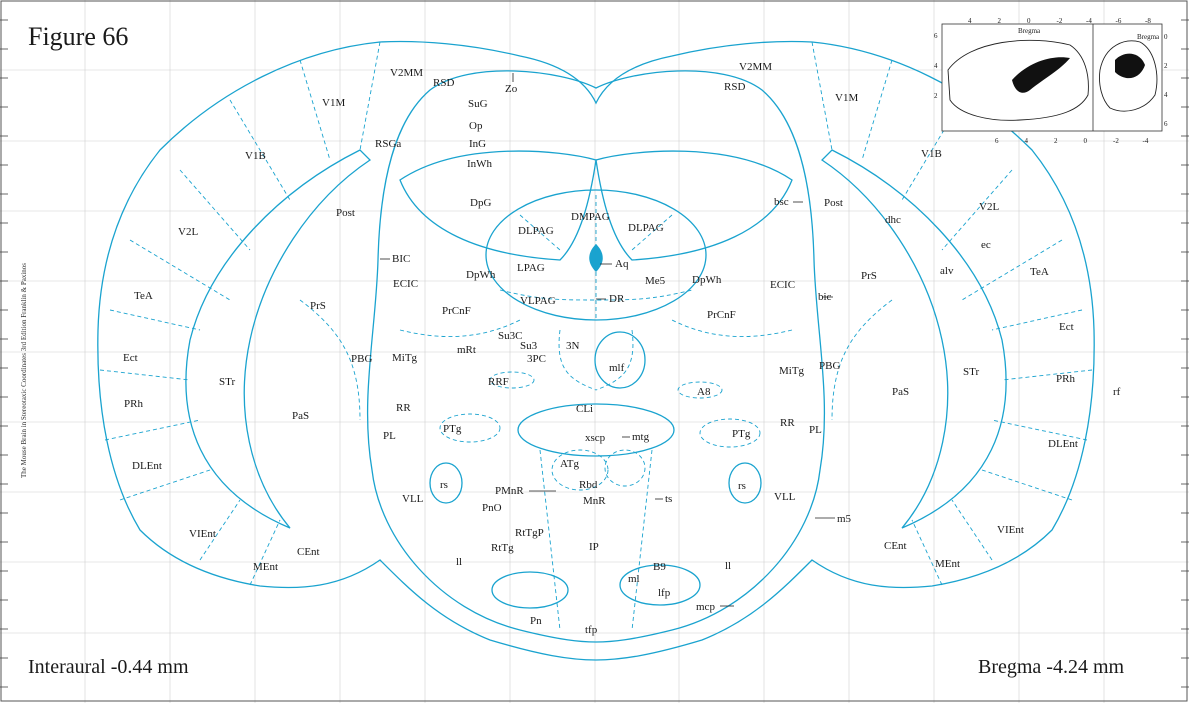 This screenshot has width=1189, height=703. Describe the element at coordinates (405, 358) in the screenshot. I see `region-label: MiTg` at that location.